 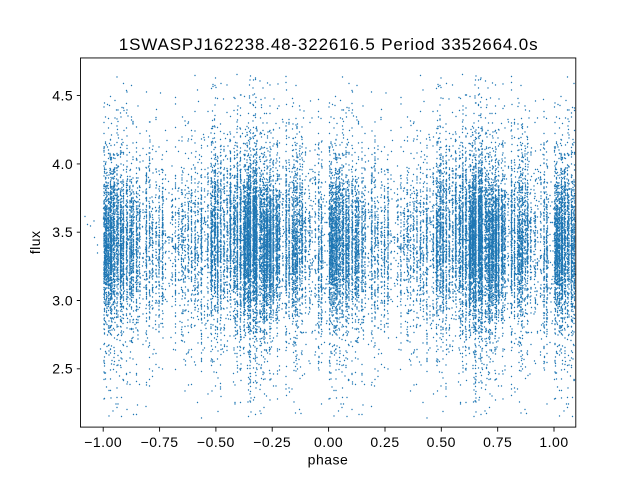 What do you see at coordinates (328, 442) in the screenshot?
I see `svg-text: 0.00` at bounding box center [328, 442].